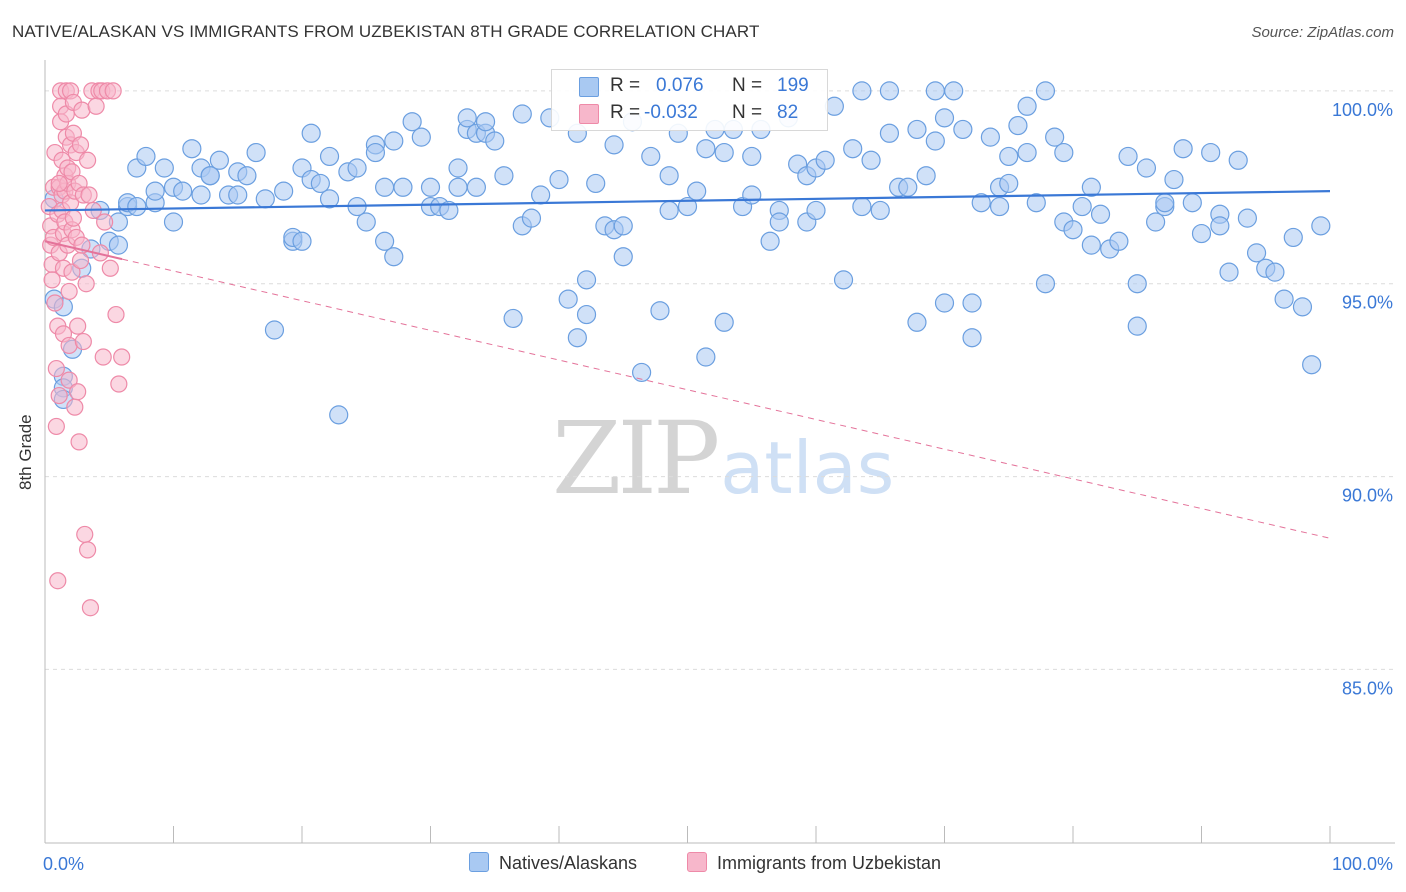 Image resolution: width=1406 pixels, height=892 pixels. I want to click on y-tick-label: 100.0%, so click(1362, 110).